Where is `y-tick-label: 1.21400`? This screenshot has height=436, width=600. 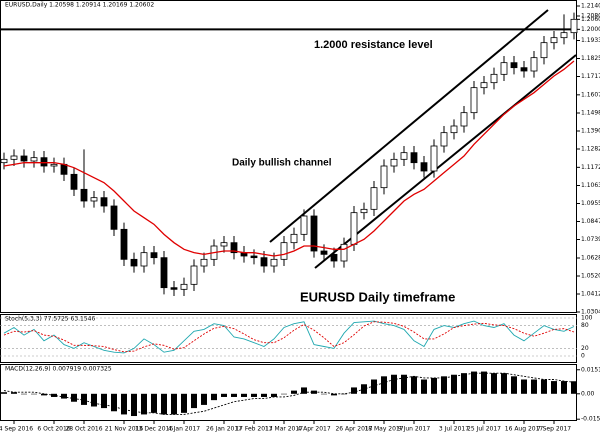
y-tick-label: 1.21400 is located at coordinates (590, 6).